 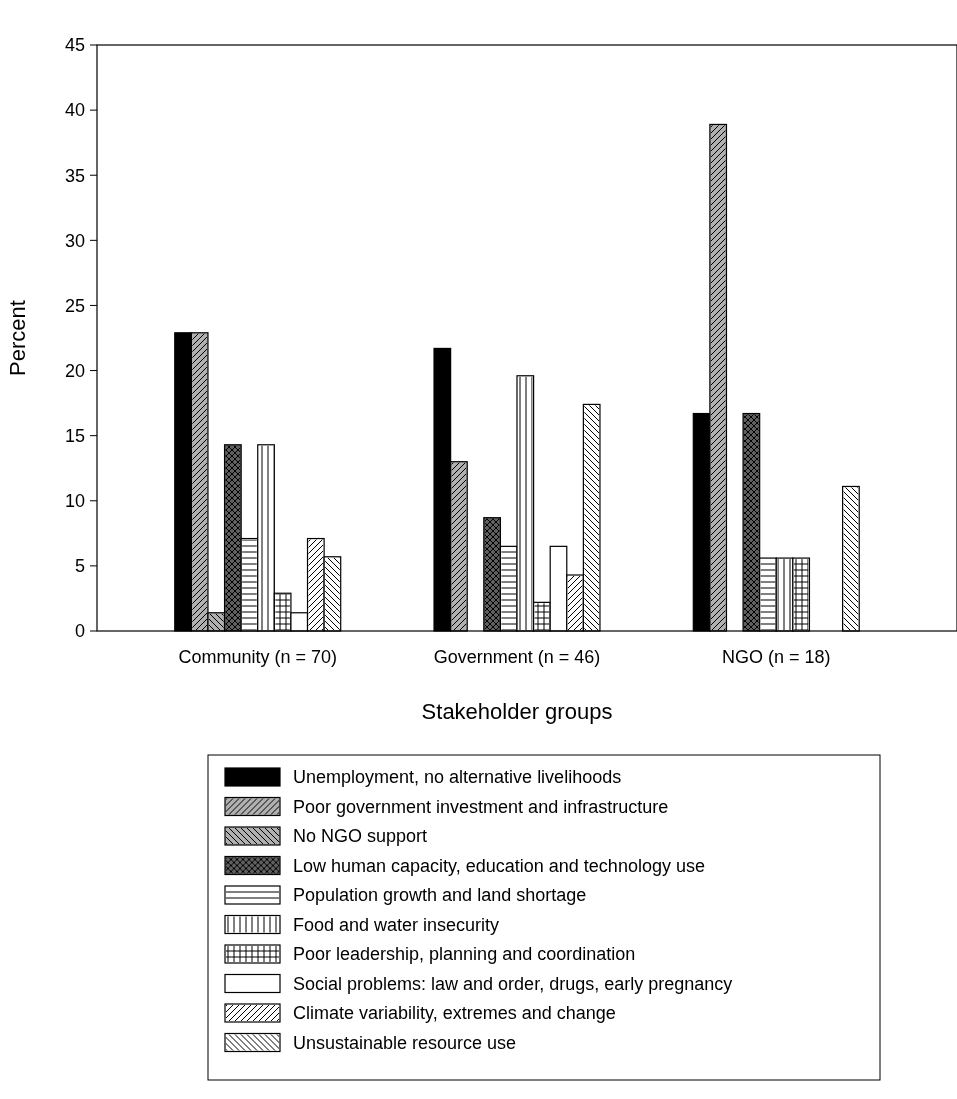 What do you see at coordinates (74, 175) in the screenshot?
I see `y-tick-label: 35` at bounding box center [74, 175].